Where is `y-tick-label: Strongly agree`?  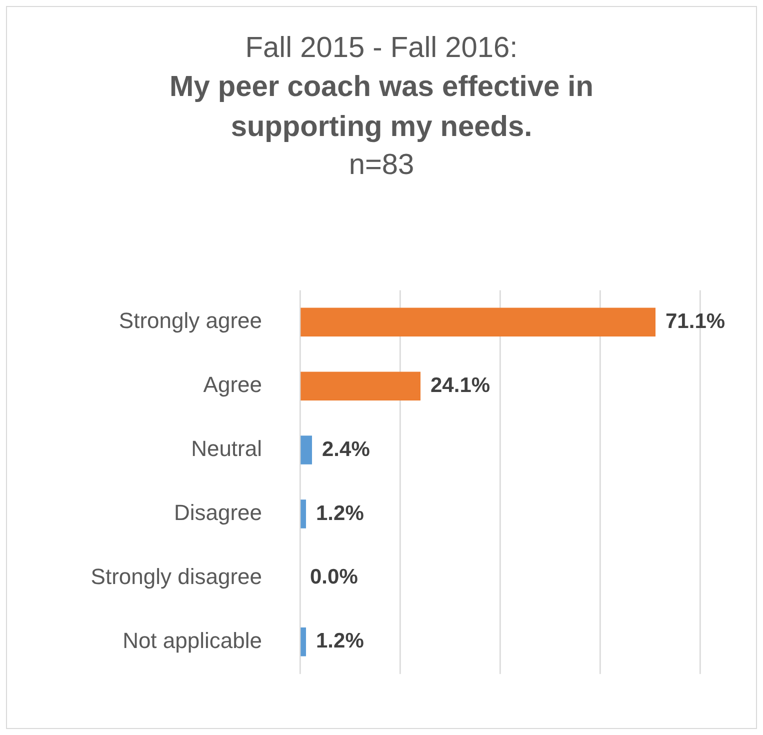 y-tick-label: Strongly agree is located at coordinates (190, 321).